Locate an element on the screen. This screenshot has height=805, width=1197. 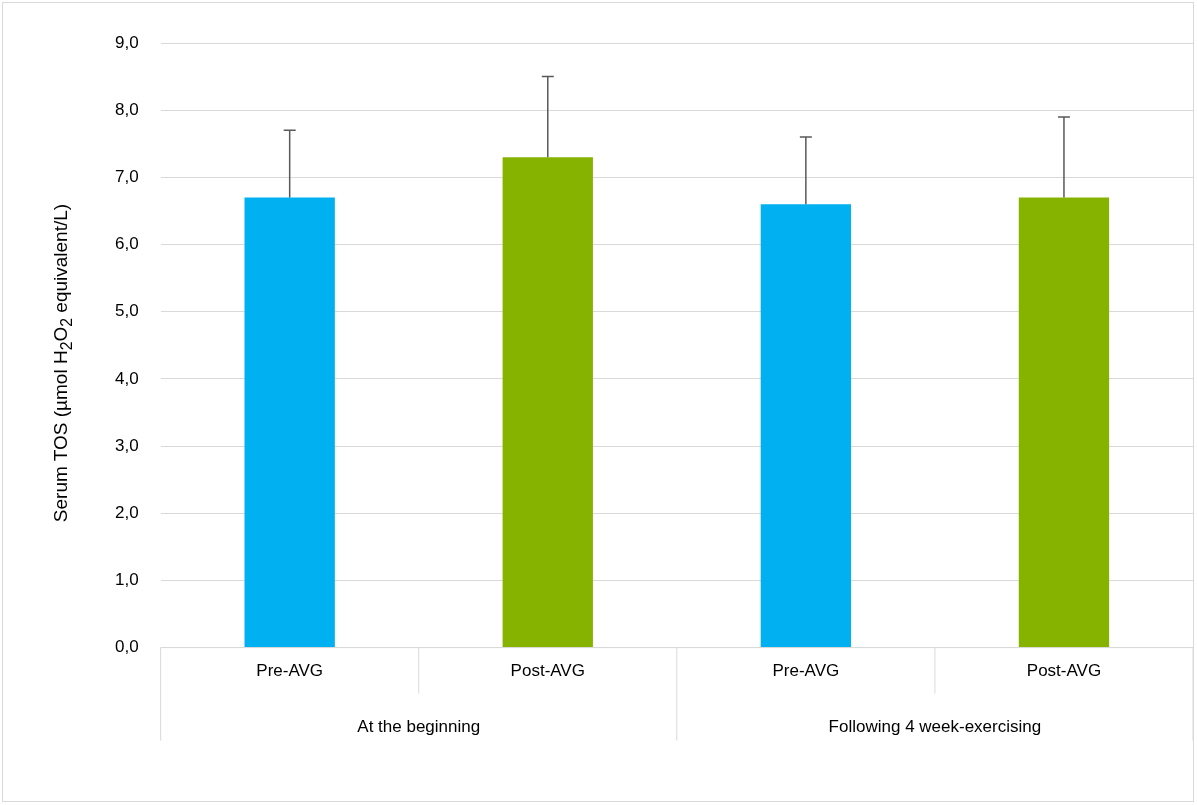
y-tick-label: 4,0 is located at coordinates (126, 378).